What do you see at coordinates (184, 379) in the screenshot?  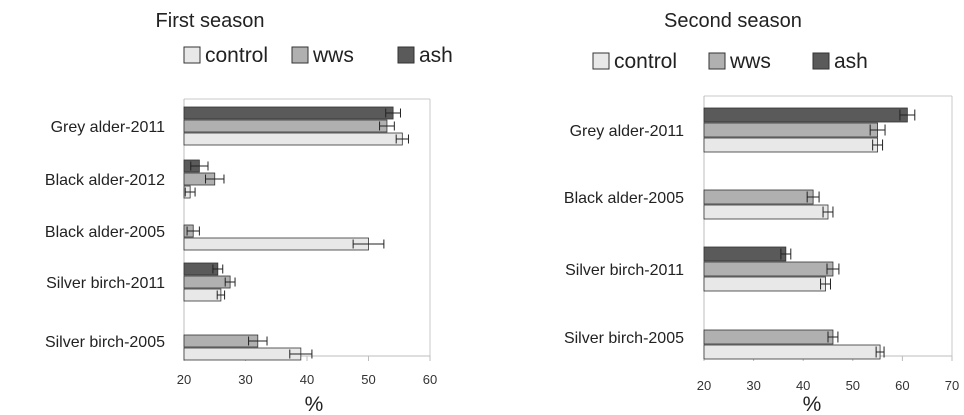 I see `chart1-x-tick-label: 20` at bounding box center [184, 379].